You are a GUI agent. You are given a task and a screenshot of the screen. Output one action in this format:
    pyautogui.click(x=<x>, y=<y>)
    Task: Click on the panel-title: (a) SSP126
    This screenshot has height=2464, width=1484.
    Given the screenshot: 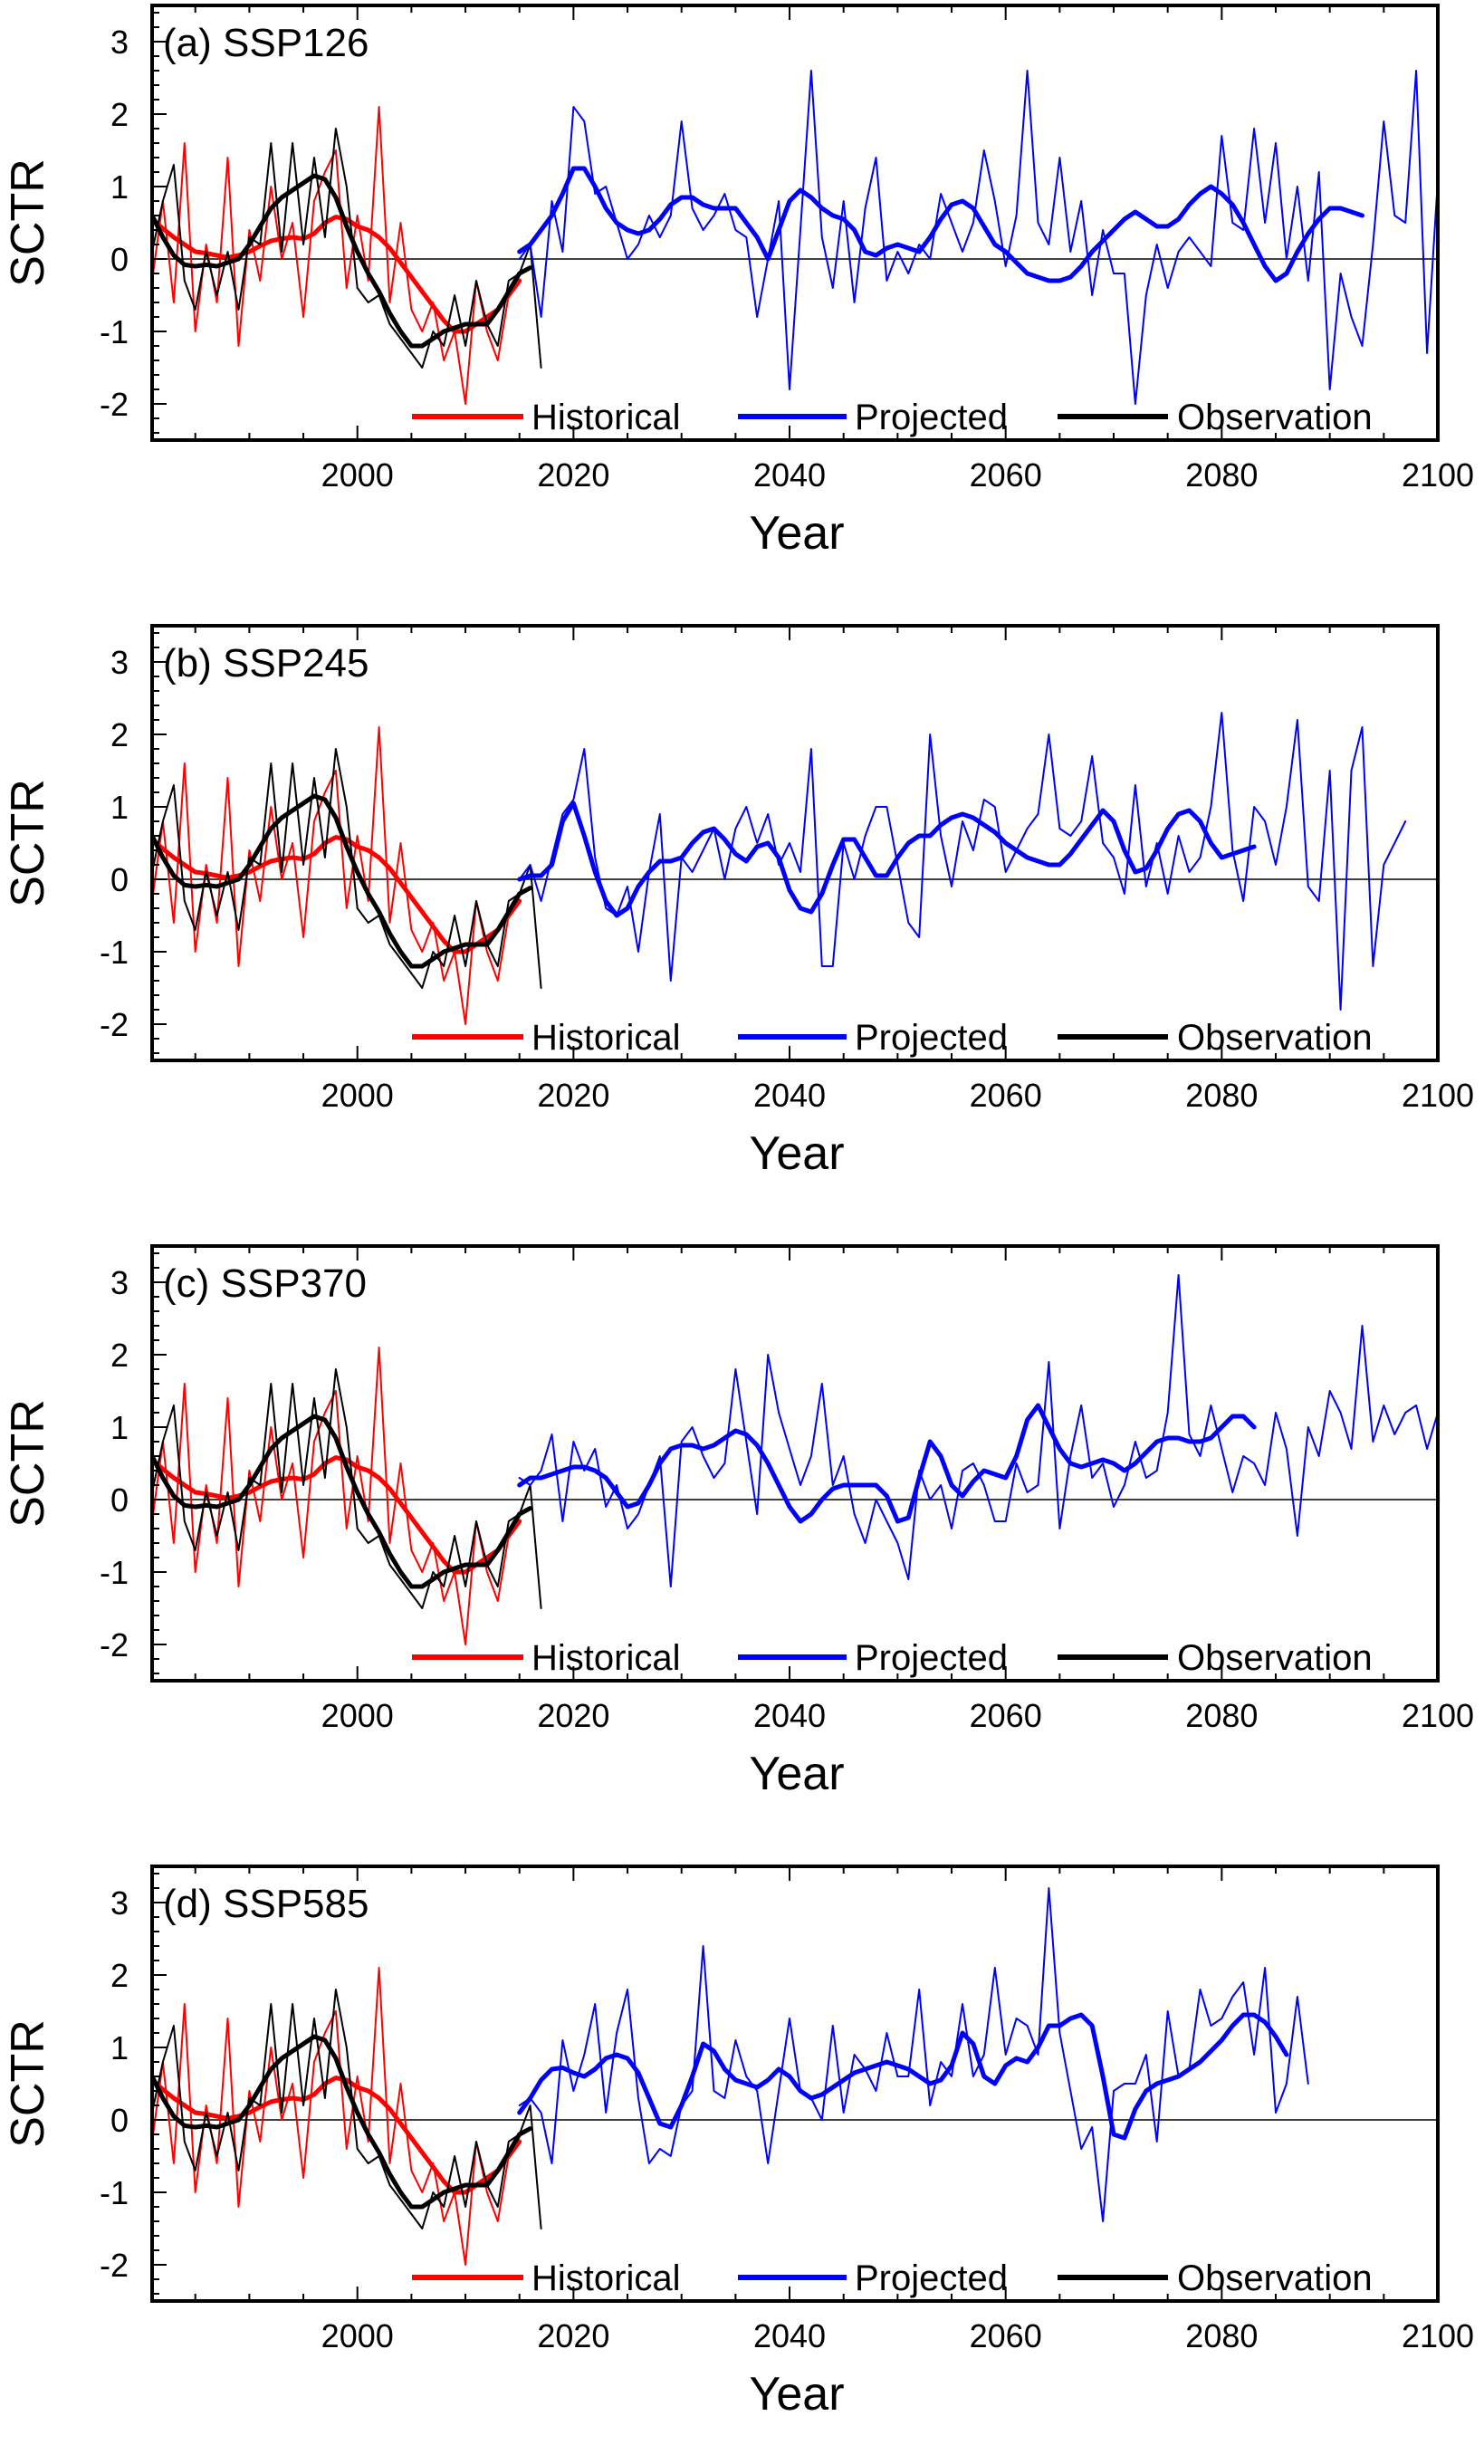 What is the action you would take?
    pyautogui.click(x=266, y=43)
    